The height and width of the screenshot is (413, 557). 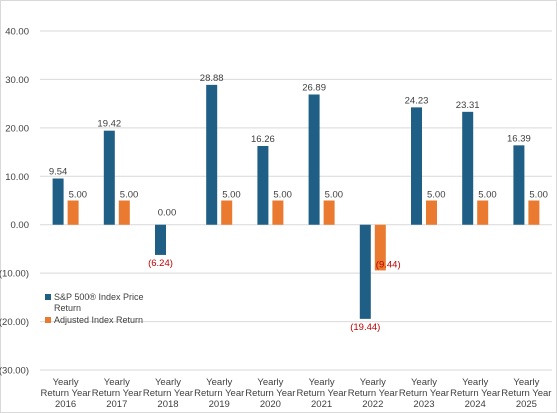 I want to click on x-tick-label: Yearly Return Year 2019, so click(x=219, y=393).